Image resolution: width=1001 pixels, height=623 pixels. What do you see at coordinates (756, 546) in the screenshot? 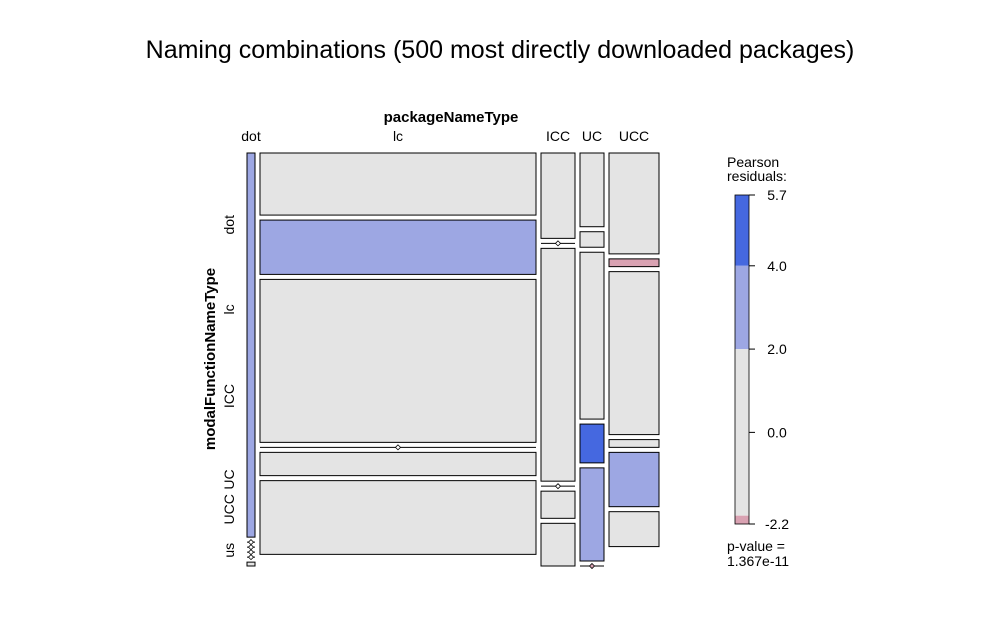
I see `p-value-label: p-value =` at bounding box center [756, 546].